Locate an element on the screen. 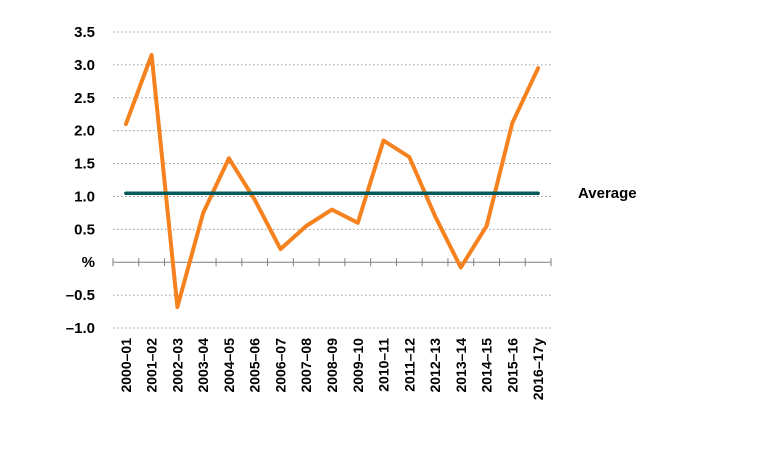 The height and width of the screenshot is (452, 768). y-tick-label: 3.5 is located at coordinates (84, 32).